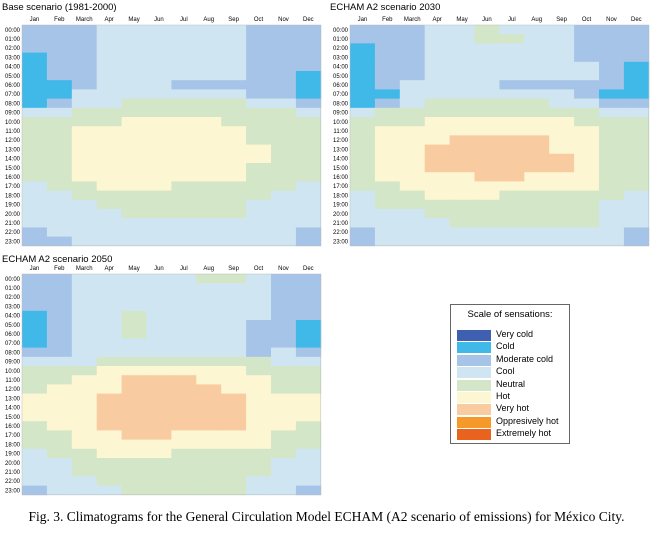  I want to click on hour-label: 16:00, so click(341, 178).